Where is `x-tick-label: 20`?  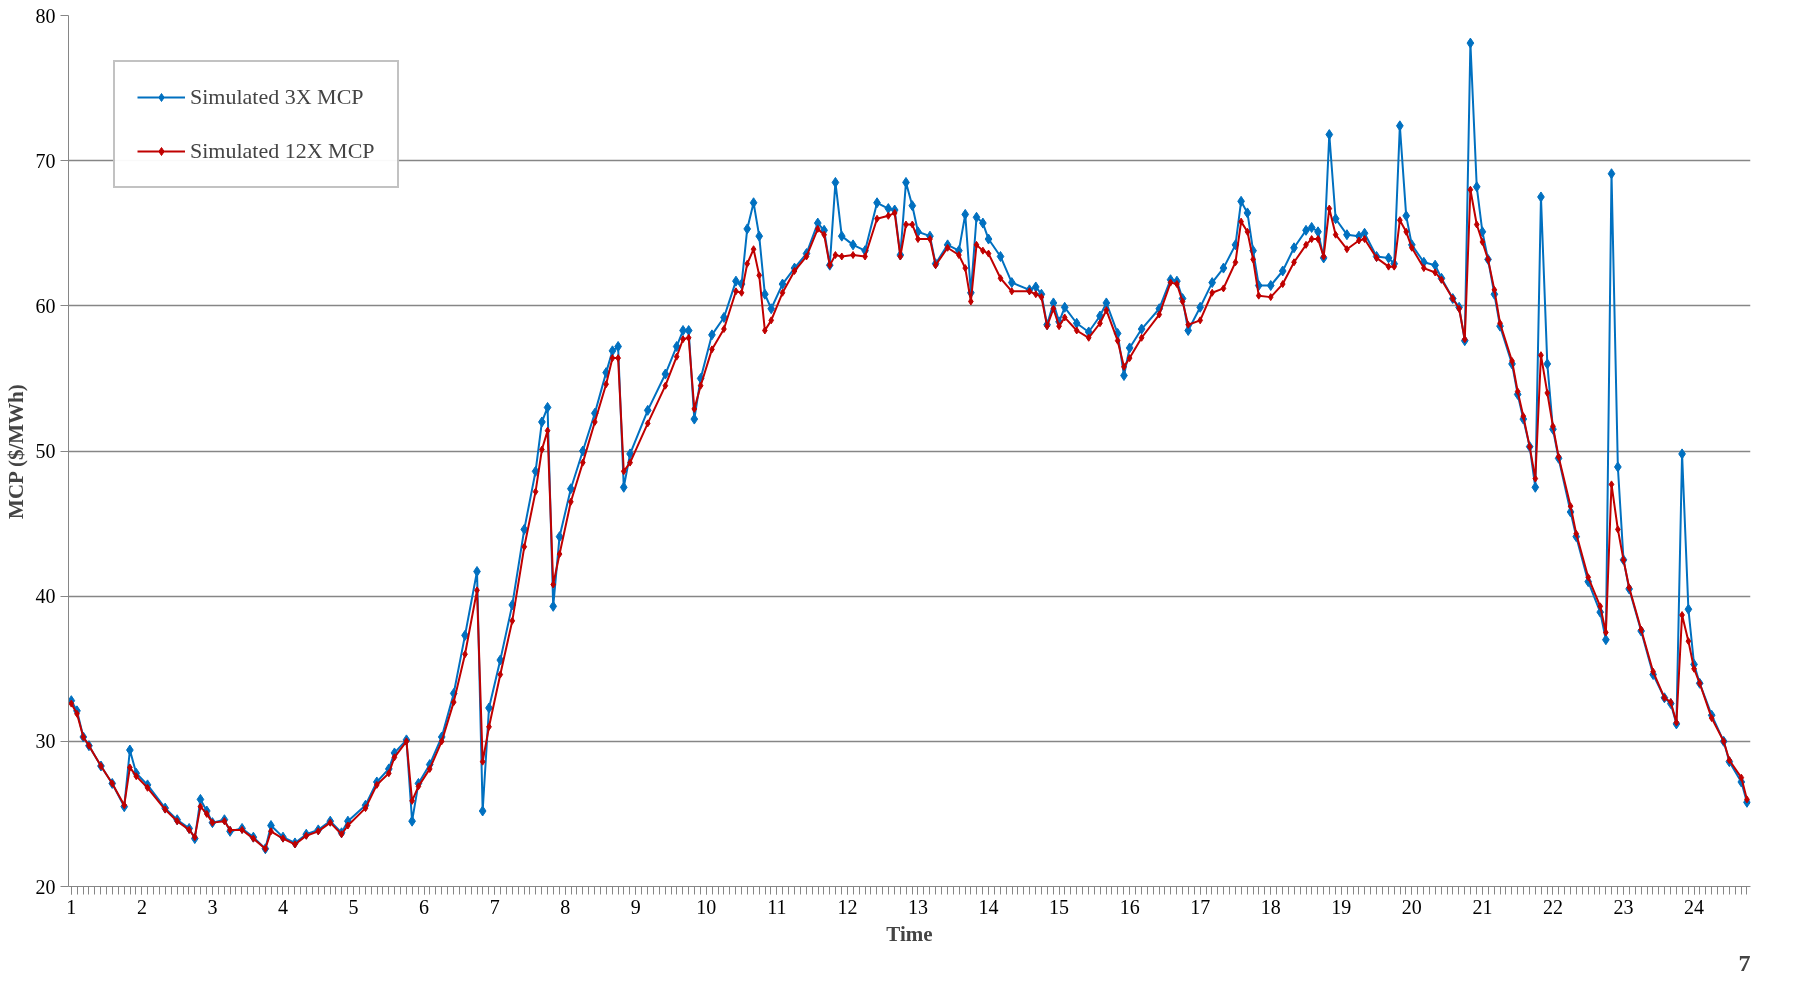
x-tick-label: 20 is located at coordinates (1411, 906).